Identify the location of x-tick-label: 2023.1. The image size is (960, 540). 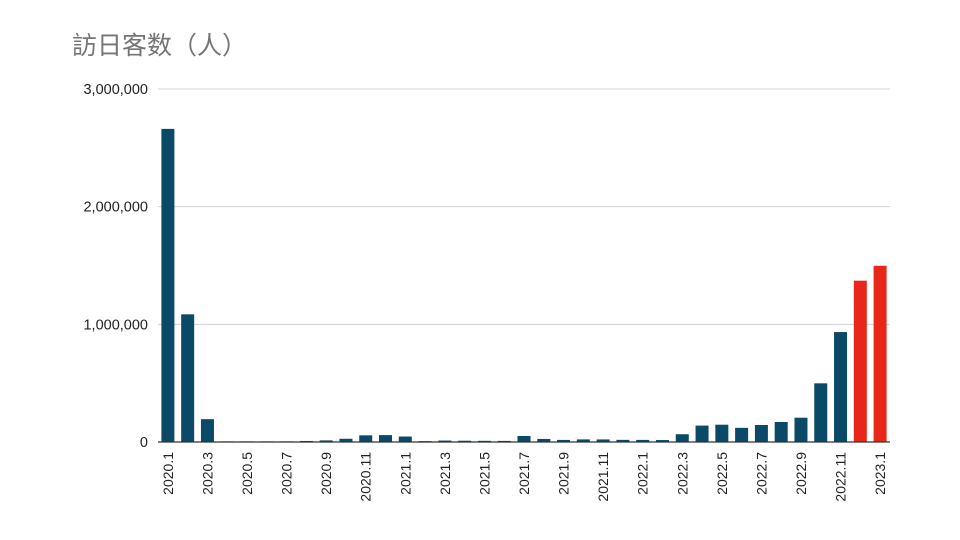
(880, 473).